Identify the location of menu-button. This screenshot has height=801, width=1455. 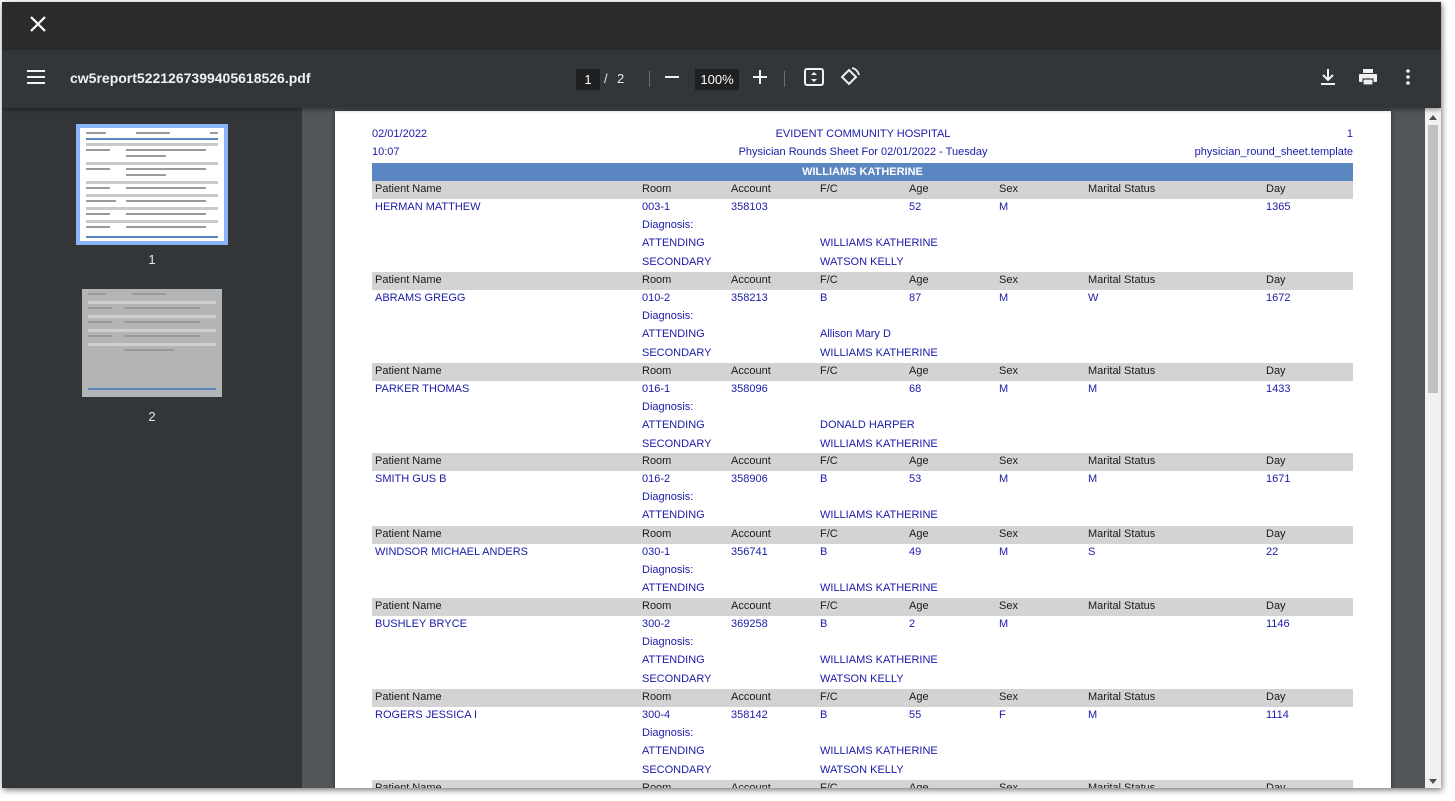
(36, 79).